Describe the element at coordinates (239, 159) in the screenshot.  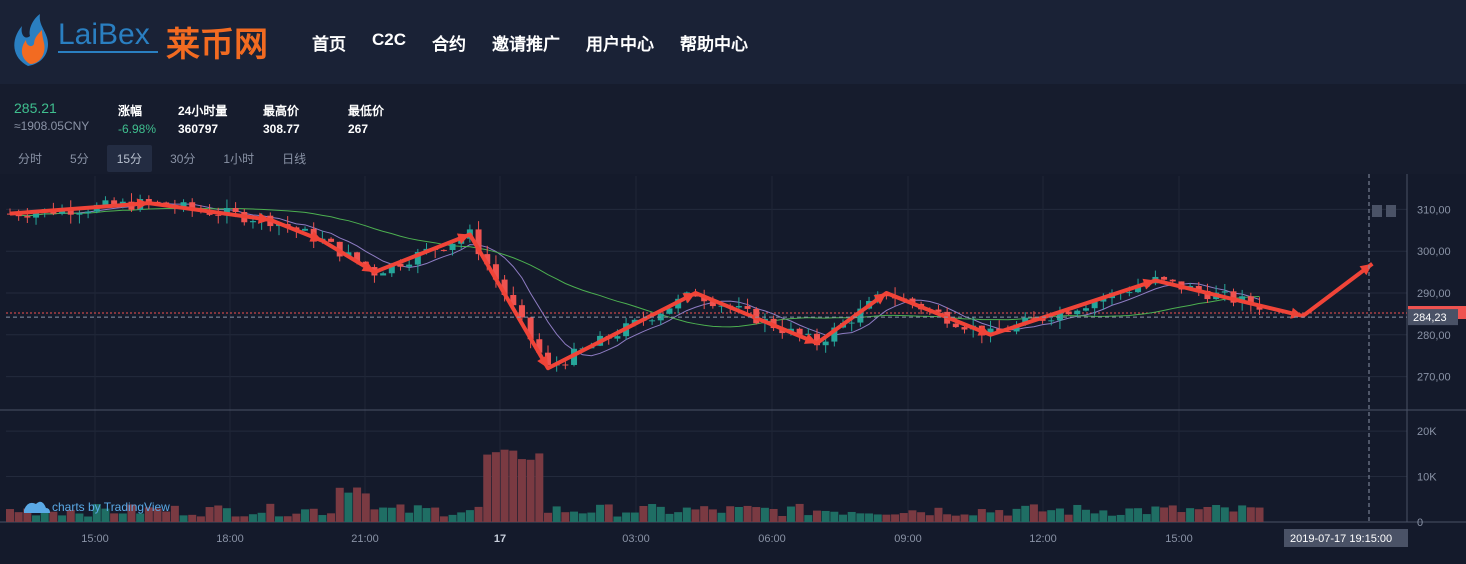
I see `tab-interval-1h: 1小时` at that location.